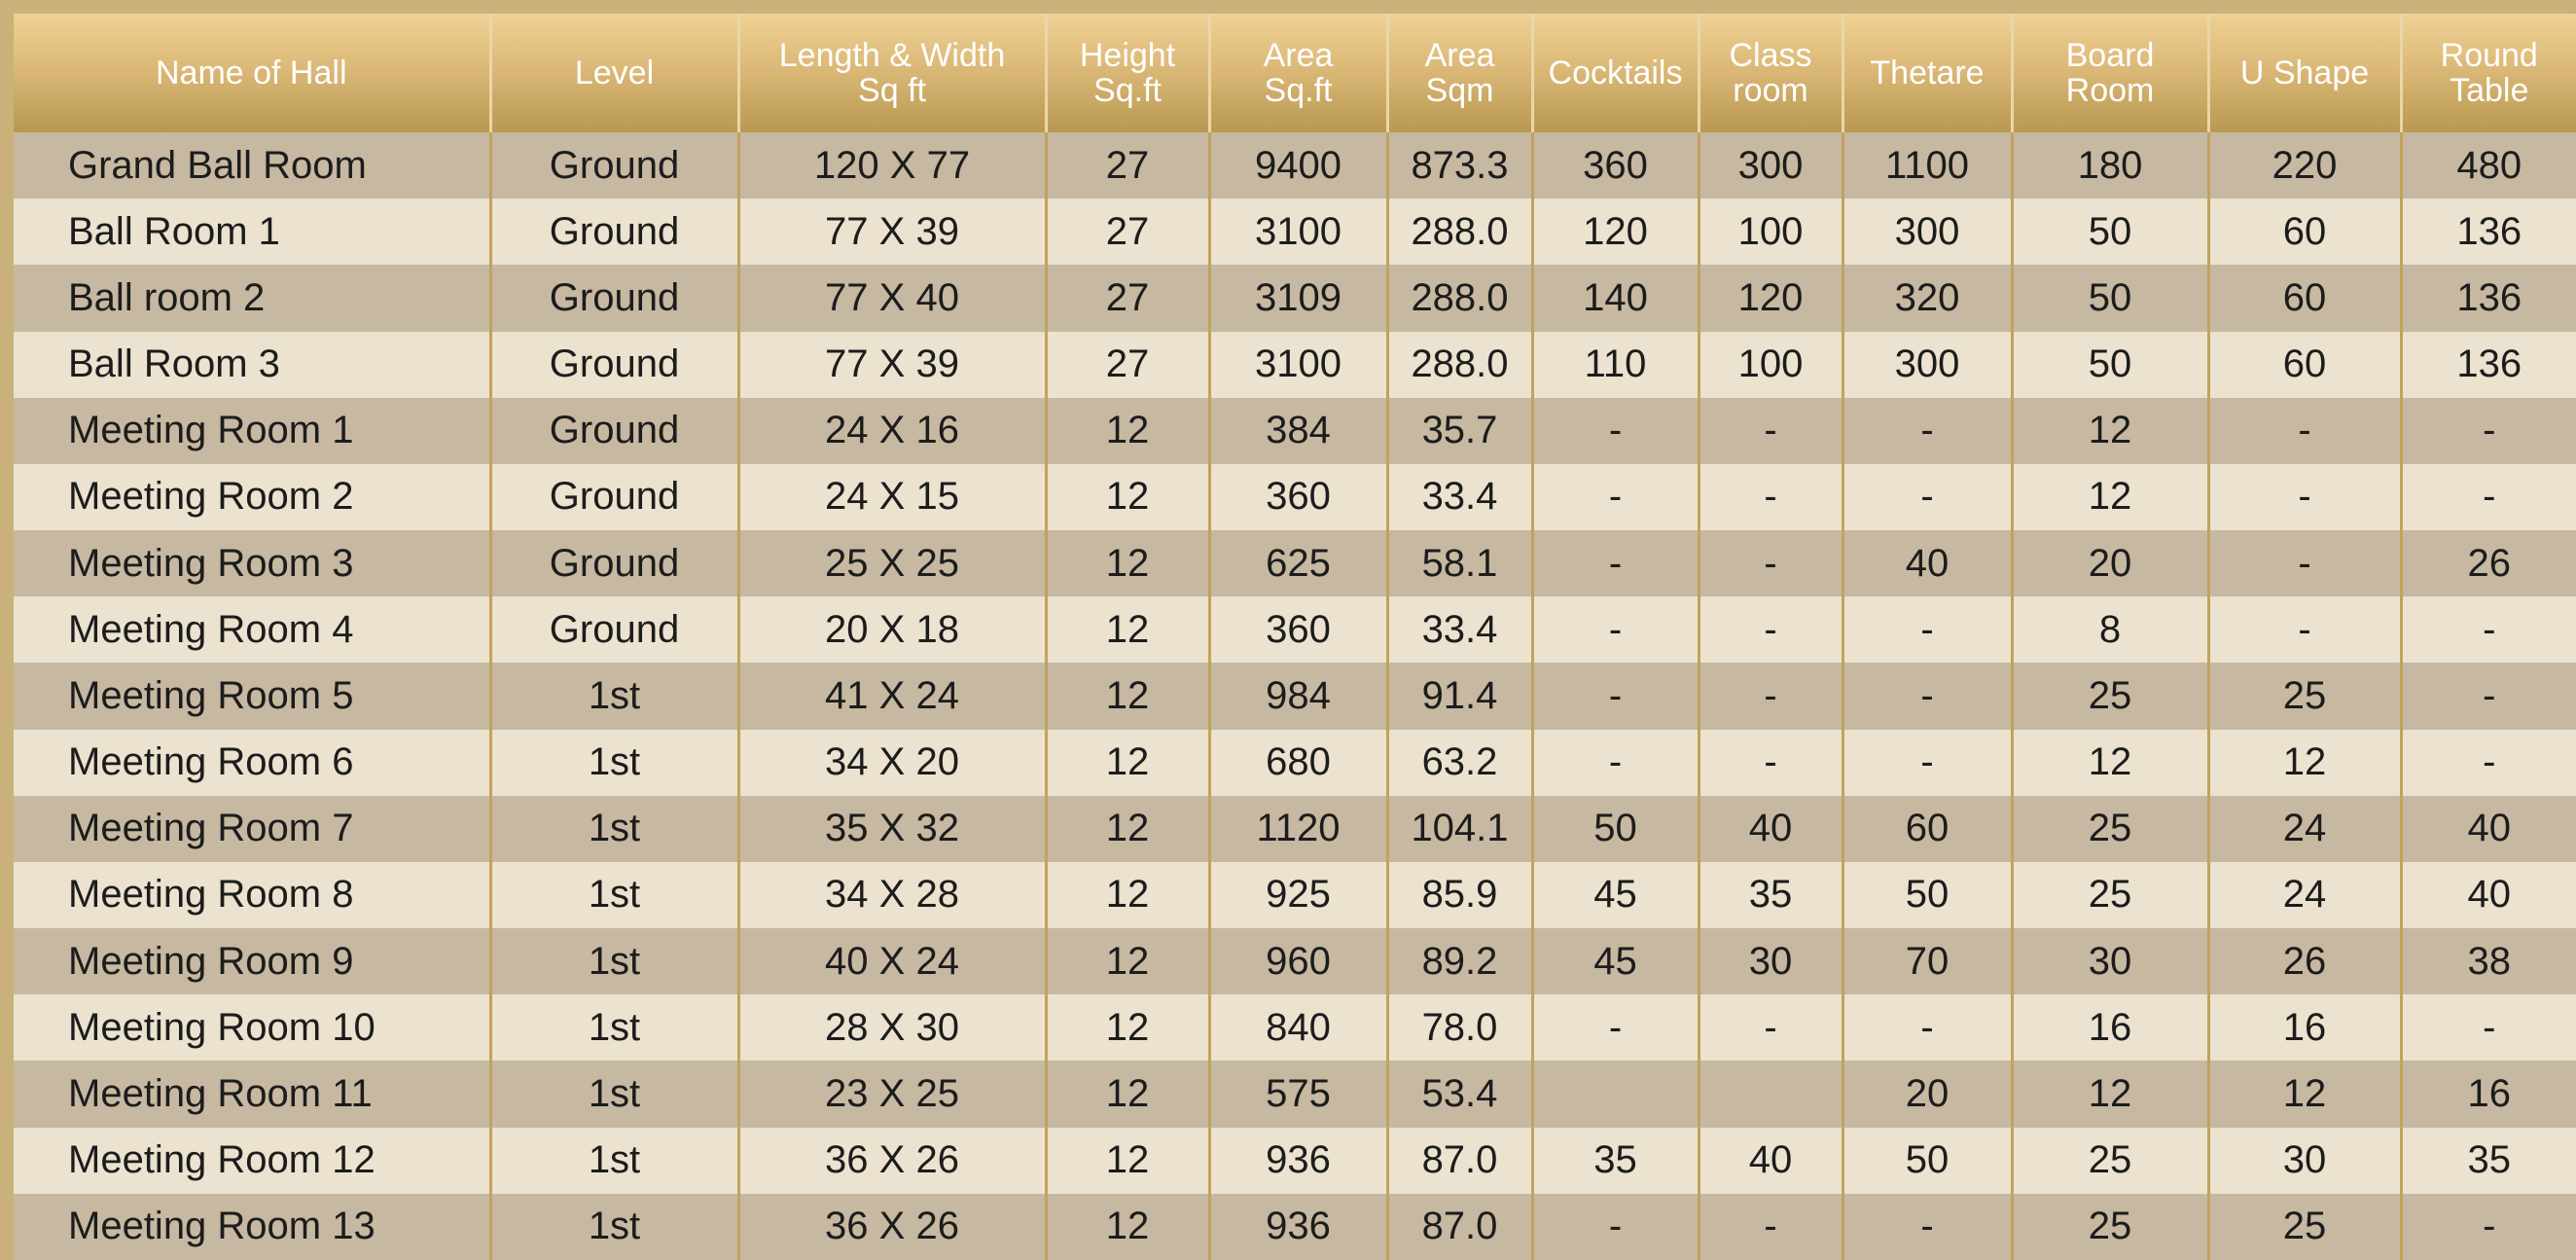 The image size is (2576, 1260). What do you see at coordinates (1459, 961) in the screenshot?
I see `table-cell: 89.2` at bounding box center [1459, 961].